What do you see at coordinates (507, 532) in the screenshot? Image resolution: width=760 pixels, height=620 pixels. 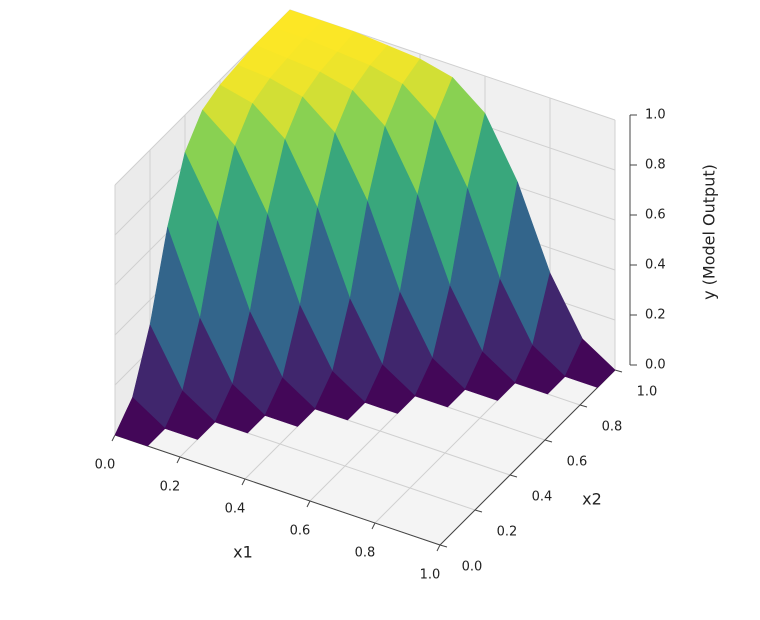 I see `y-tick-label: 0.2` at bounding box center [507, 532].